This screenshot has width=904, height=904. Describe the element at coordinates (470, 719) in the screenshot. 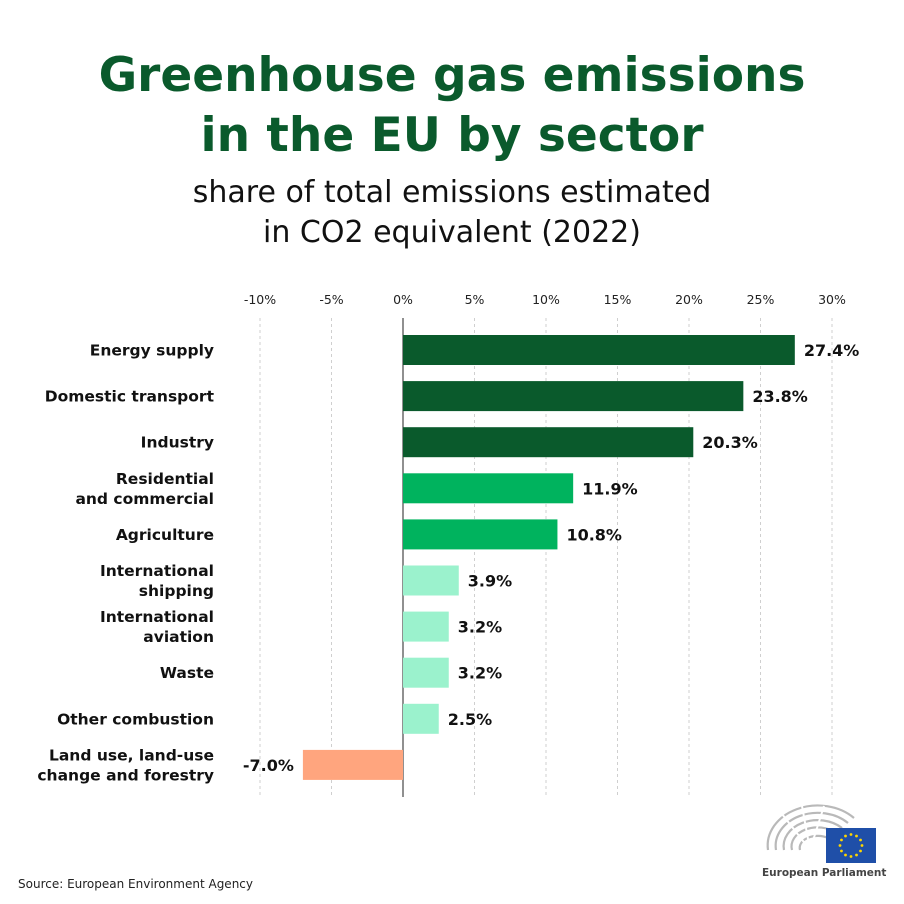

I see `value-label: 2.5%` at that location.